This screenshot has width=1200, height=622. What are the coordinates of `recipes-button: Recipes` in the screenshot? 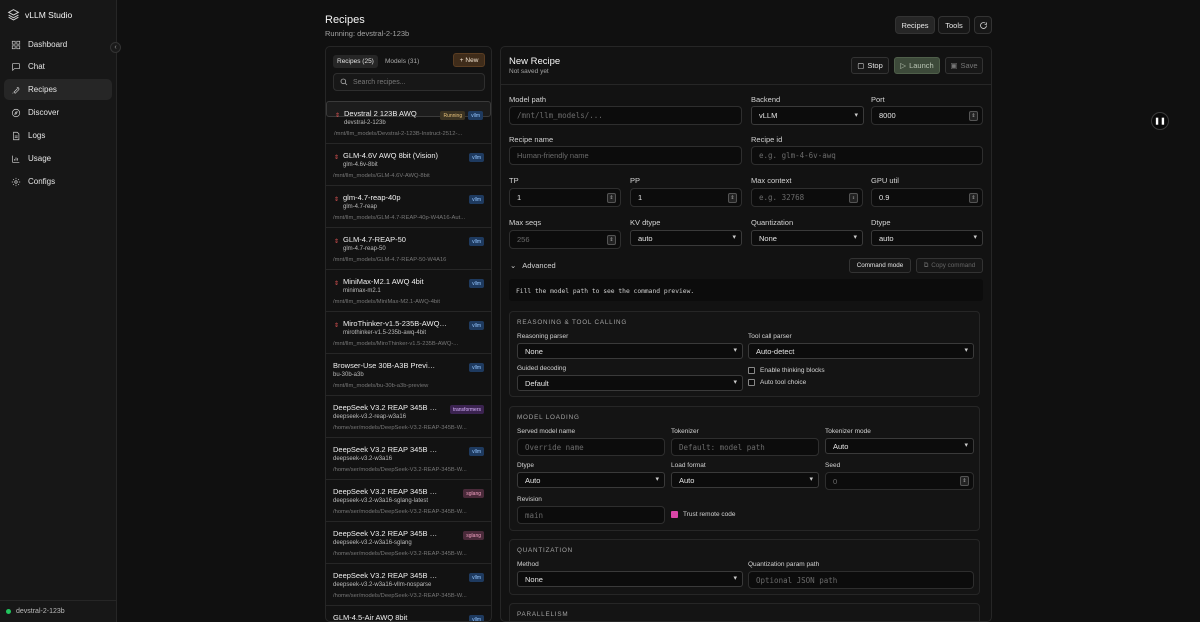 It's located at (915, 25).